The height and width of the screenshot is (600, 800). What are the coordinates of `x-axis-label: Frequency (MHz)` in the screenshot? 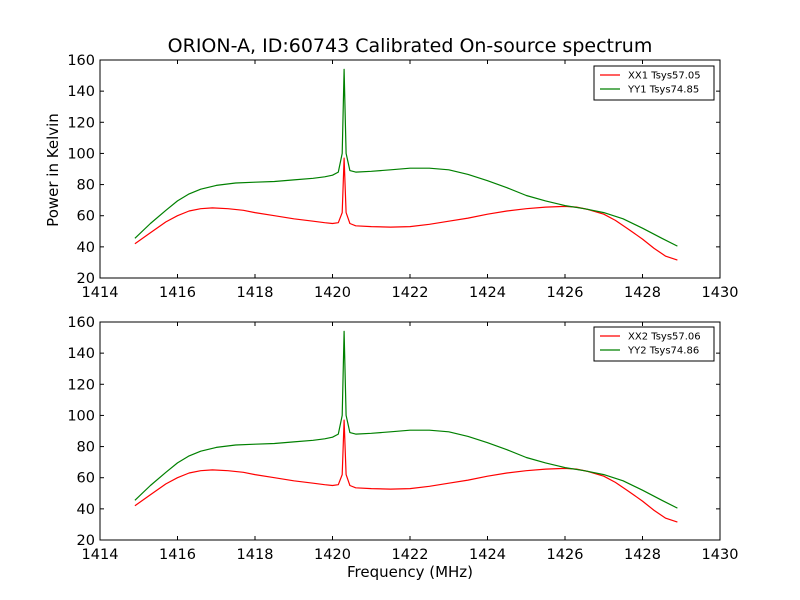 It's located at (410, 572).